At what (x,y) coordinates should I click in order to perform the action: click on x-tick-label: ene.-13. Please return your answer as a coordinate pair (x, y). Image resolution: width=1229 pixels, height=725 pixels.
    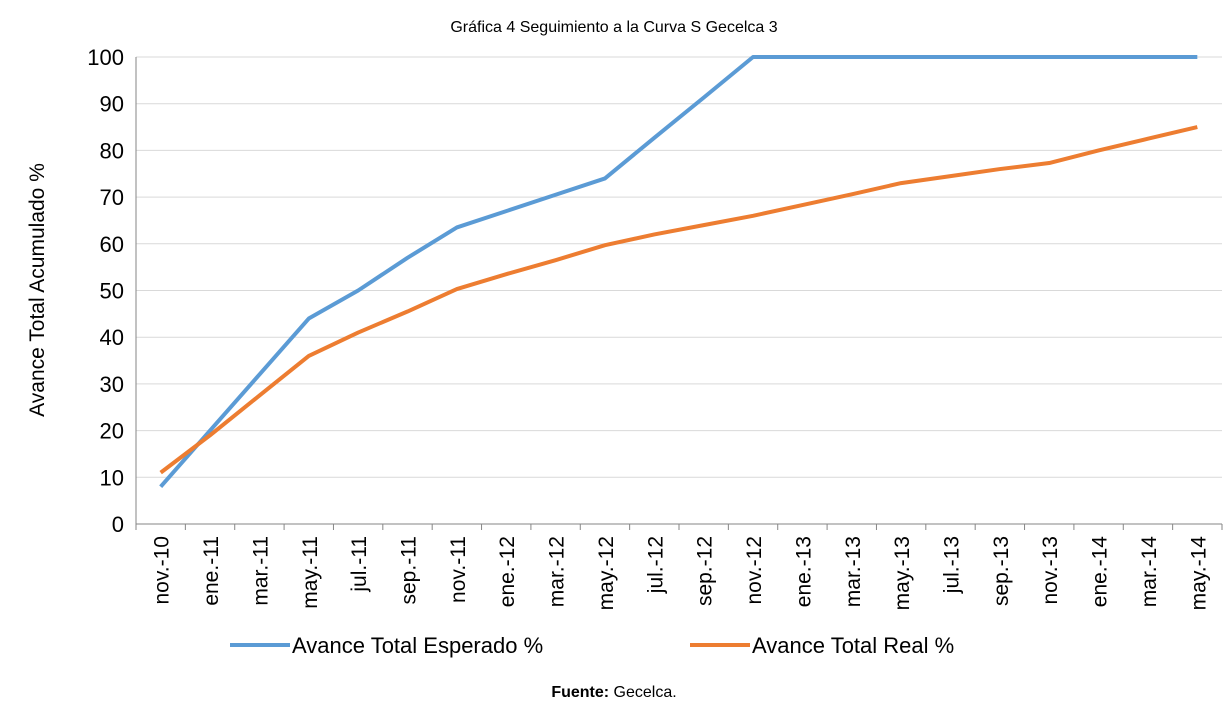
    Looking at the image, I should click on (803, 571).